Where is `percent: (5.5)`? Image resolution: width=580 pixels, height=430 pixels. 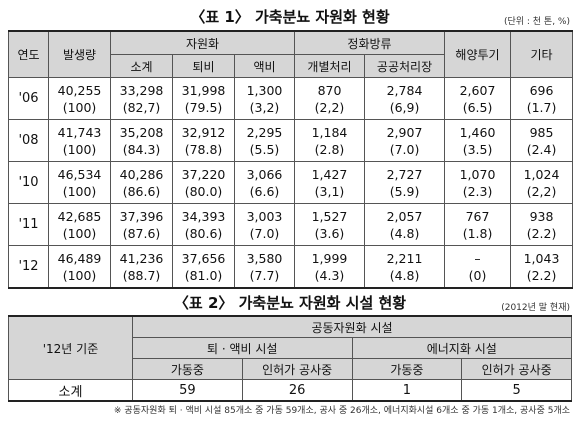
percent: (5.5) is located at coordinates (264, 149).